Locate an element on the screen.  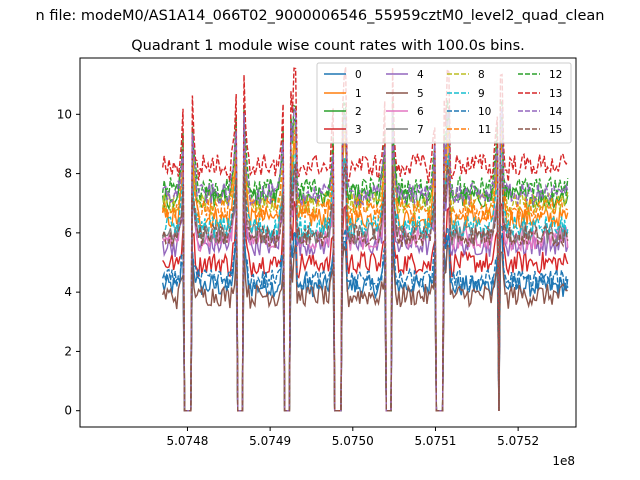
x-tick-label: 5.0751 is located at coordinates (435, 441).